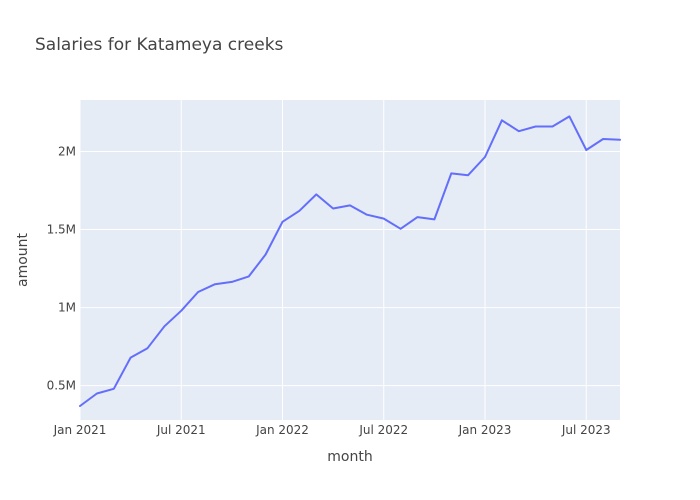 This screenshot has width=700, height=500. I want to click on y-tick-label: 2M, so click(67, 152).